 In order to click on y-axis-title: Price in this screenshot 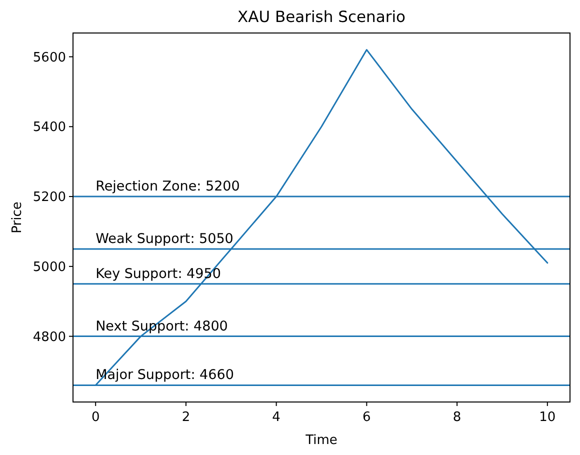, I will do `click(17, 218)`.